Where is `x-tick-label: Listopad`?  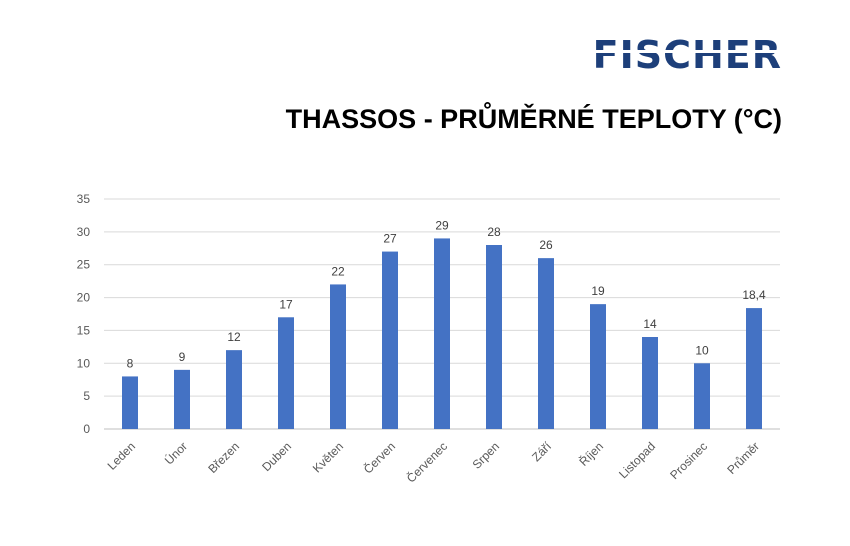 x-tick-label: Listopad is located at coordinates (637, 460).